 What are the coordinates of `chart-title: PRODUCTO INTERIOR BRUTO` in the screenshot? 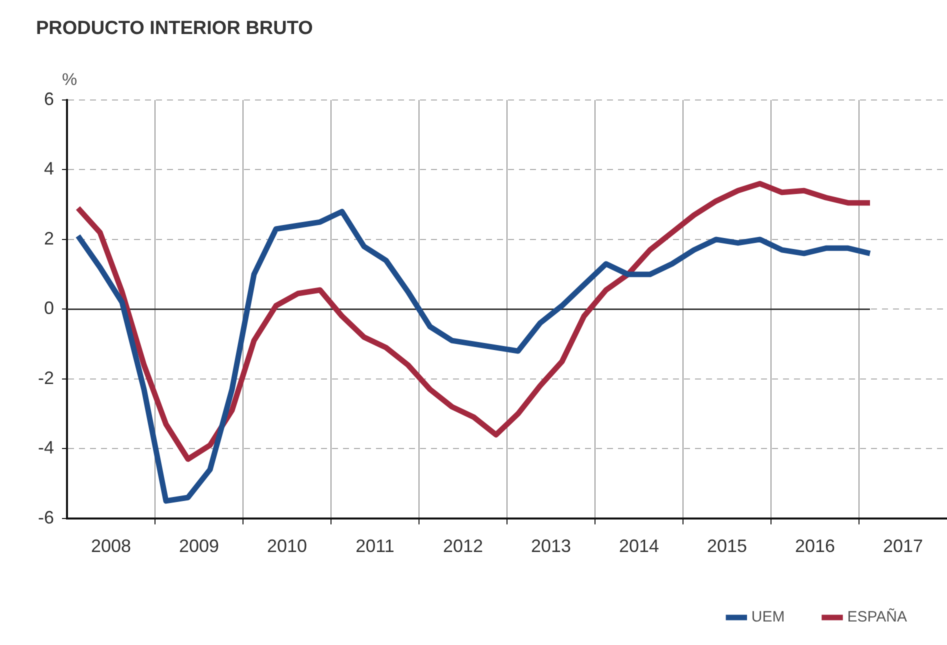 It's located at (174, 29).